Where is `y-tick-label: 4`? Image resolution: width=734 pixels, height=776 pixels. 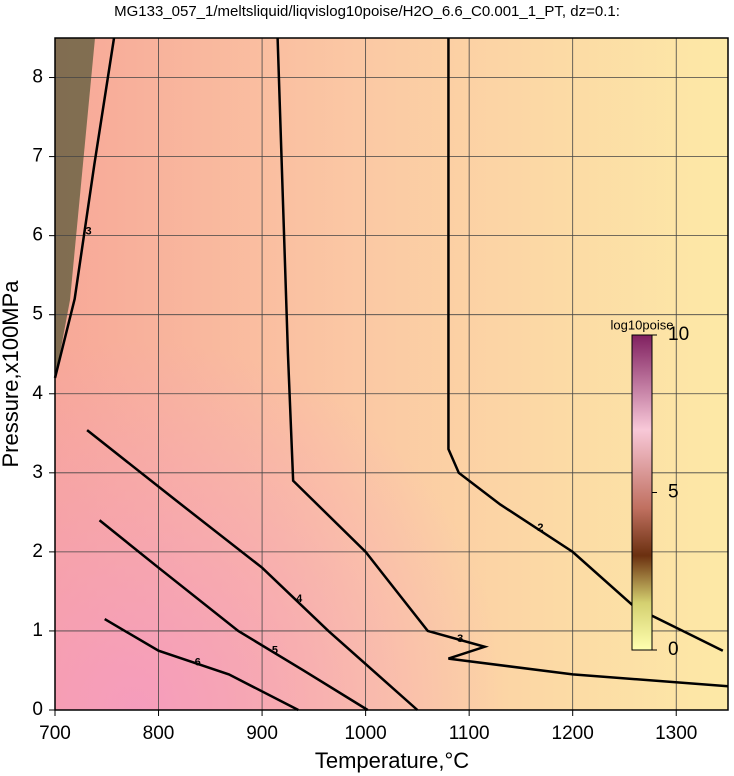
y-tick-label: 4 is located at coordinates (37, 393).